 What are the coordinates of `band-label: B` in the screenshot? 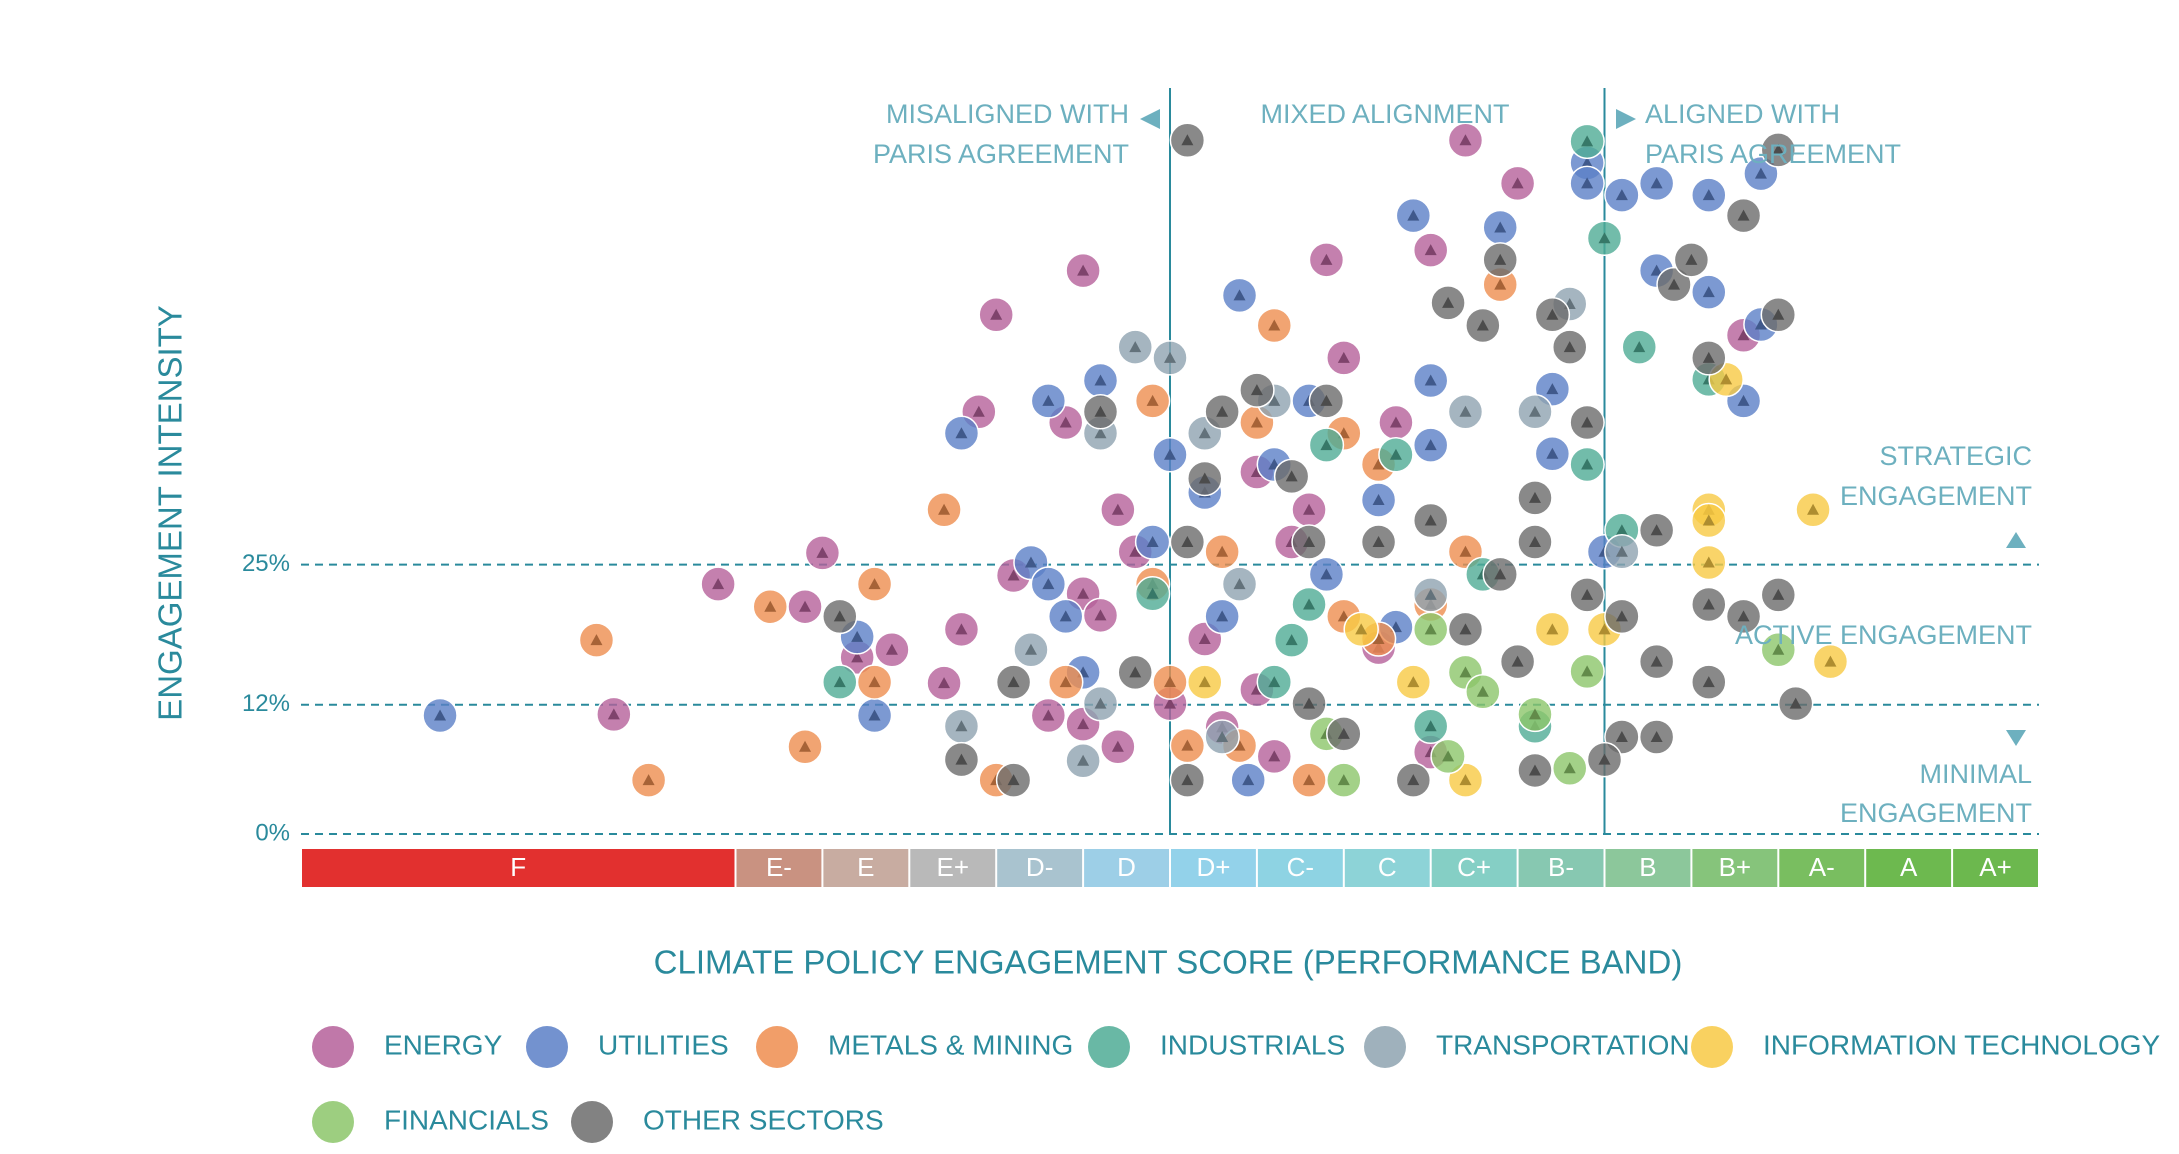 It's located at (1647, 867).